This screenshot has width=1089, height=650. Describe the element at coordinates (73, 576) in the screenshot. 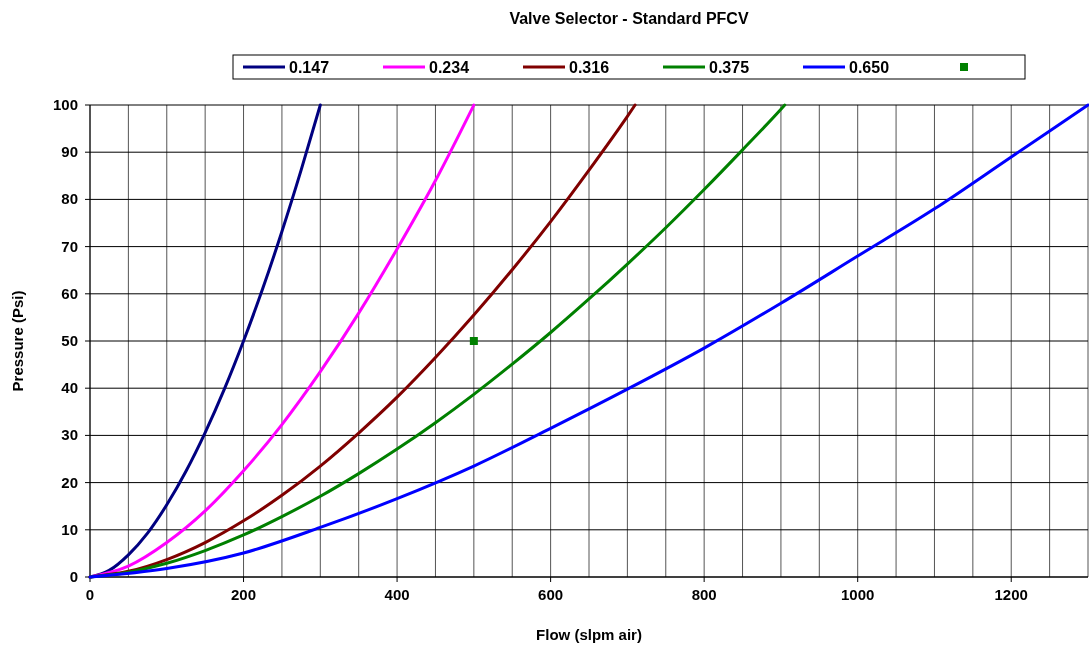

I see `y-tick-label: 0` at that location.